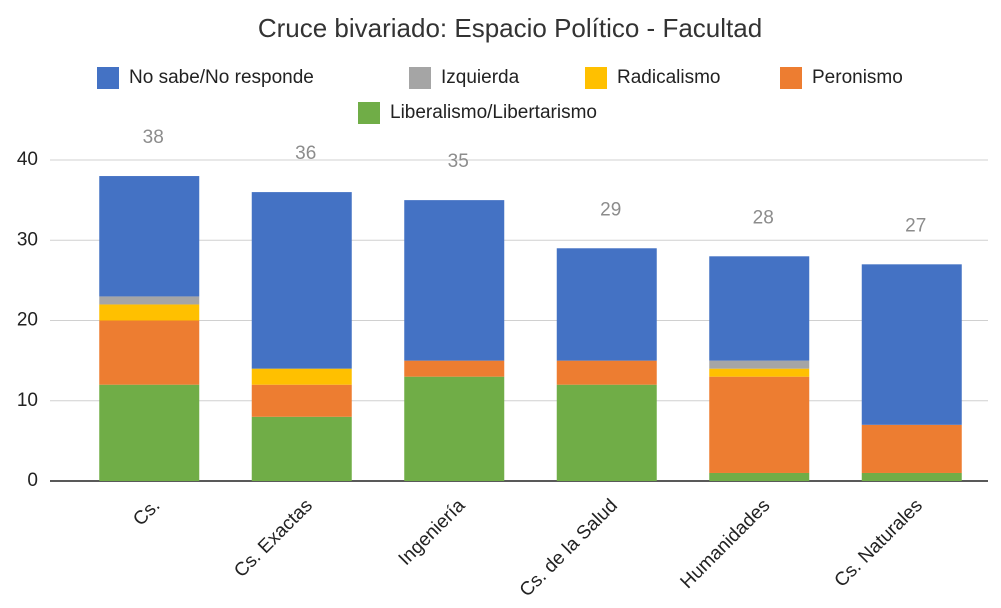 This screenshot has width=1001, height=608. Describe the element at coordinates (458, 161) in the screenshot. I see `total-label: 35` at that location.